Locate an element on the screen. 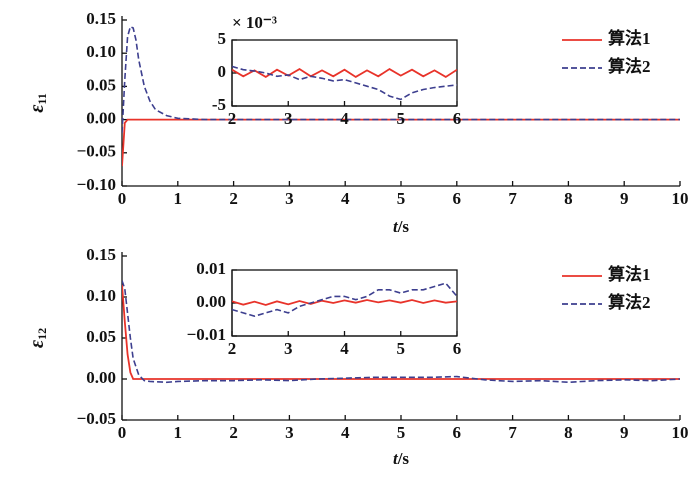  inset-frame is located at coordinates (344, 73).